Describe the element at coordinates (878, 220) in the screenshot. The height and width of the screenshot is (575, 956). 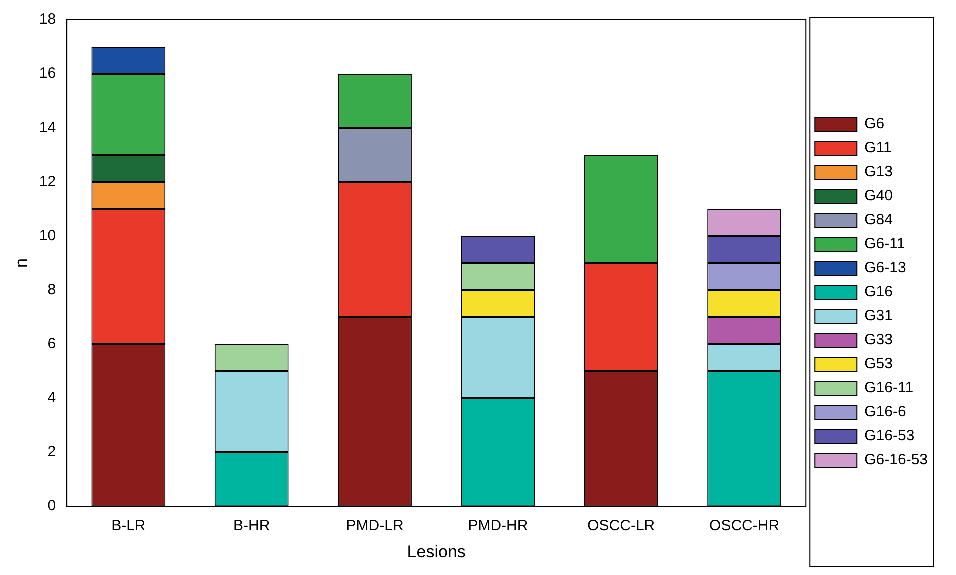
I see `legend-label: G84` at that location.